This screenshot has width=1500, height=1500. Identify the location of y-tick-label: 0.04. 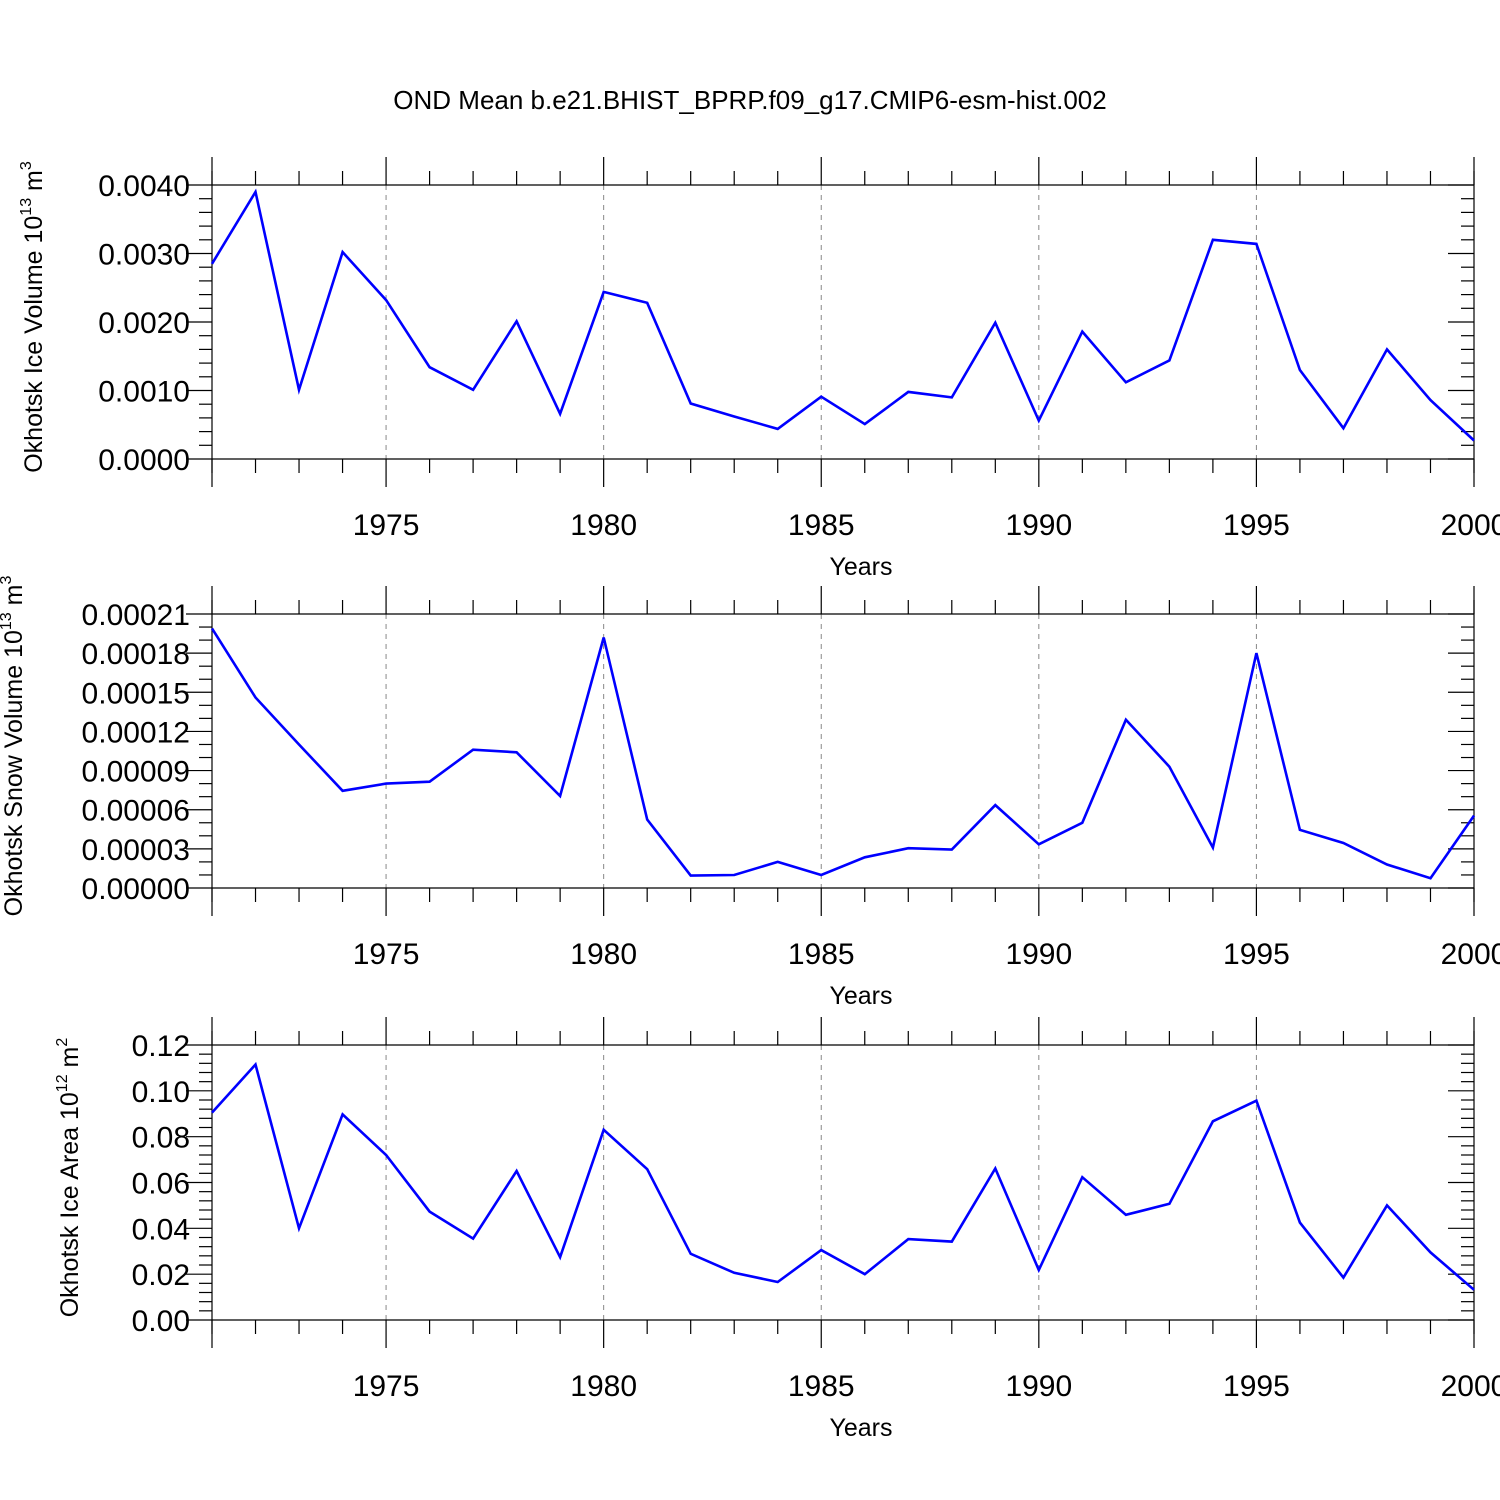
(161, 1229).